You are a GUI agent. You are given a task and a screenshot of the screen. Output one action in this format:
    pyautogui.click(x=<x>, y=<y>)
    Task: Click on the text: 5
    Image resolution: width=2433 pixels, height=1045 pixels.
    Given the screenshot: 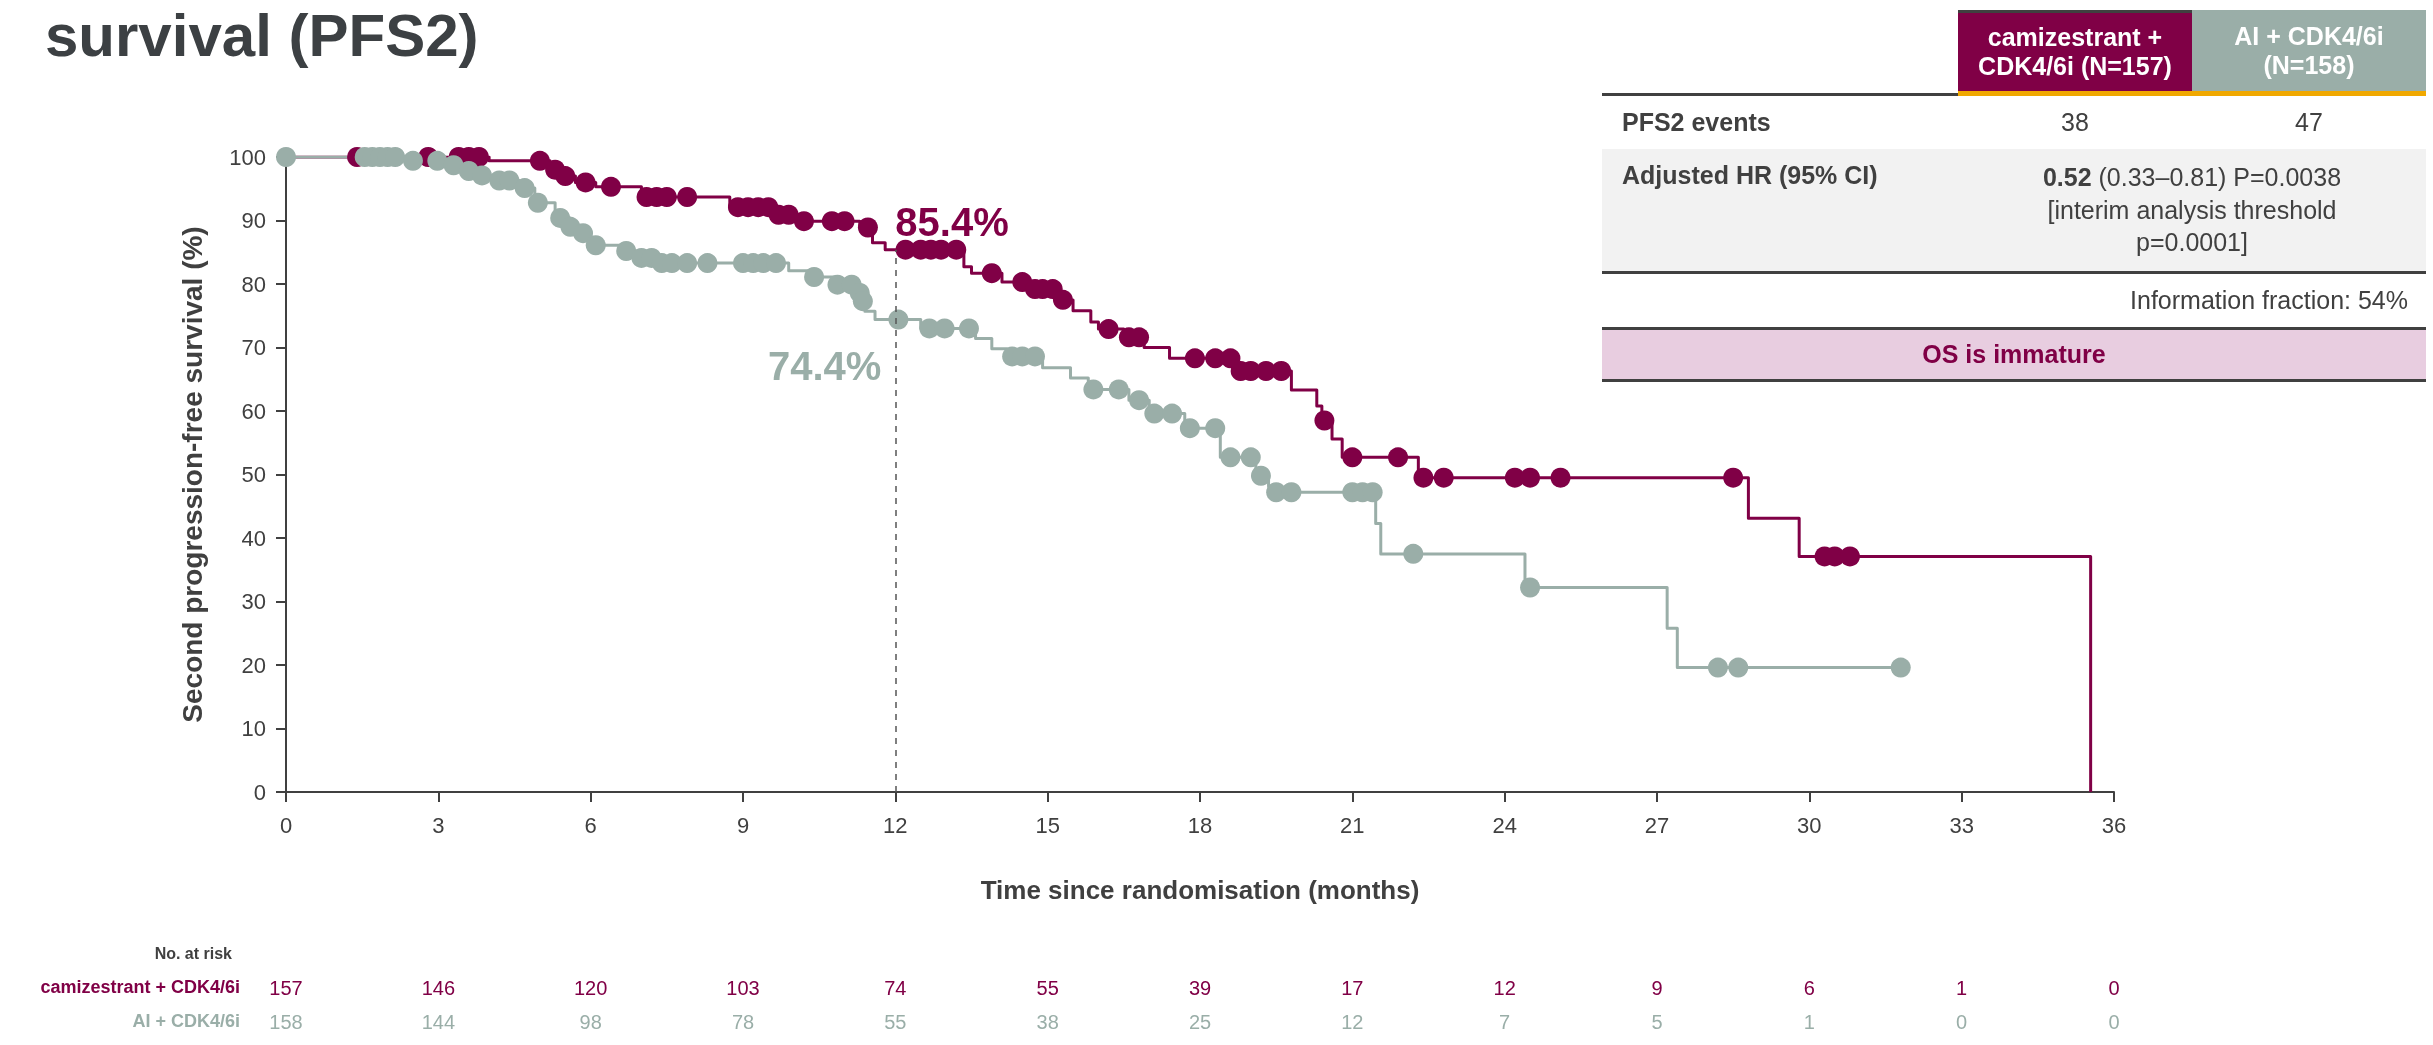 What is the action you would take?
    pyautogui.click(x=1657, y=1022)
    